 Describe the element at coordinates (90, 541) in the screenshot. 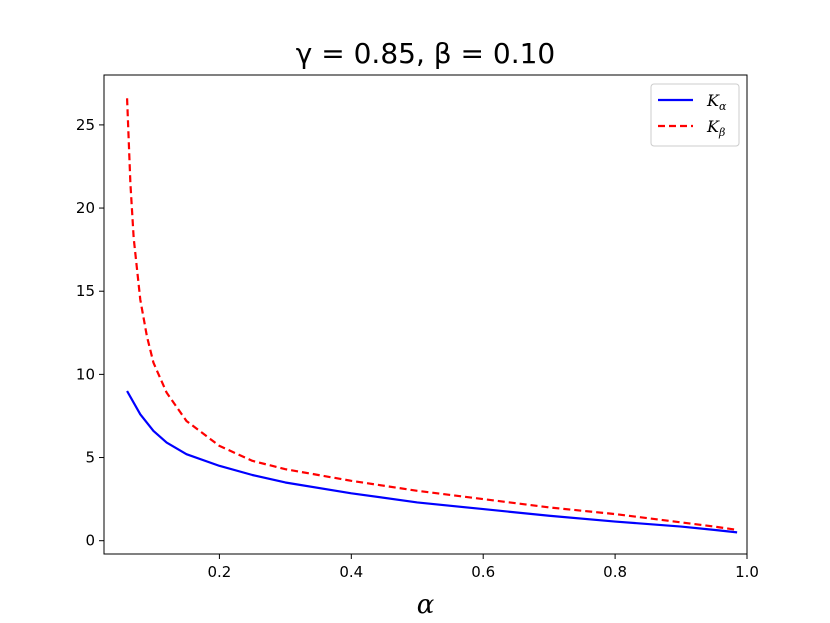

I see `y-tick-label: 0` at that location.